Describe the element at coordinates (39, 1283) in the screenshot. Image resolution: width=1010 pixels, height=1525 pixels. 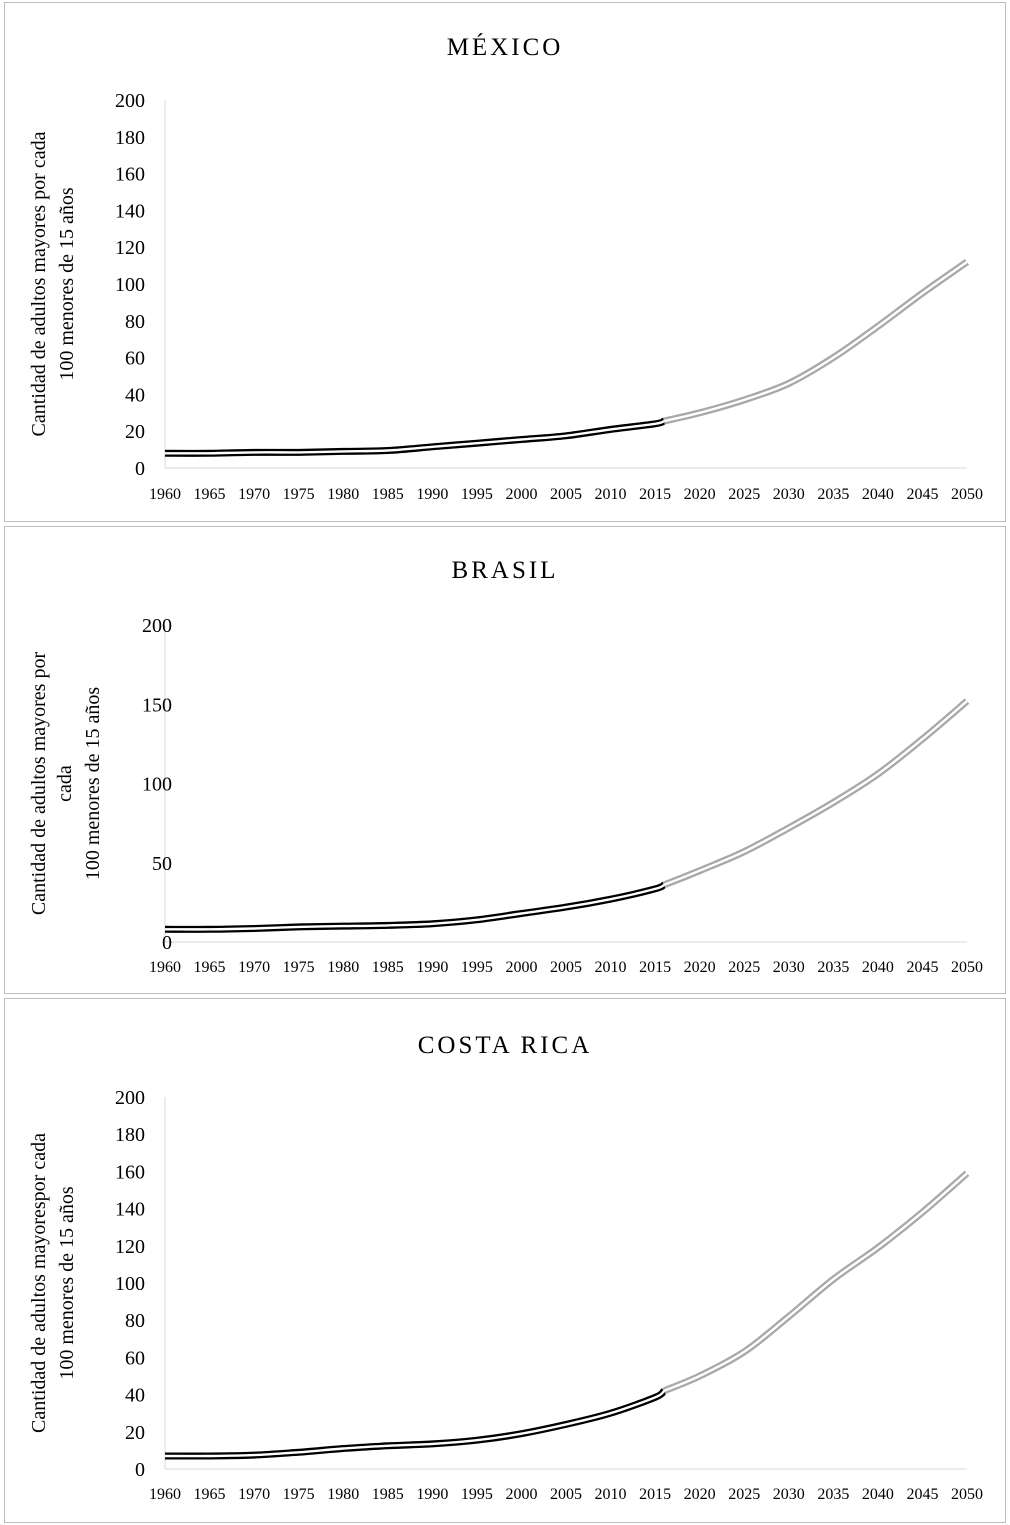
I see `y-axis-label-line: Cantidad de adultos mayorespor cada` at that location.